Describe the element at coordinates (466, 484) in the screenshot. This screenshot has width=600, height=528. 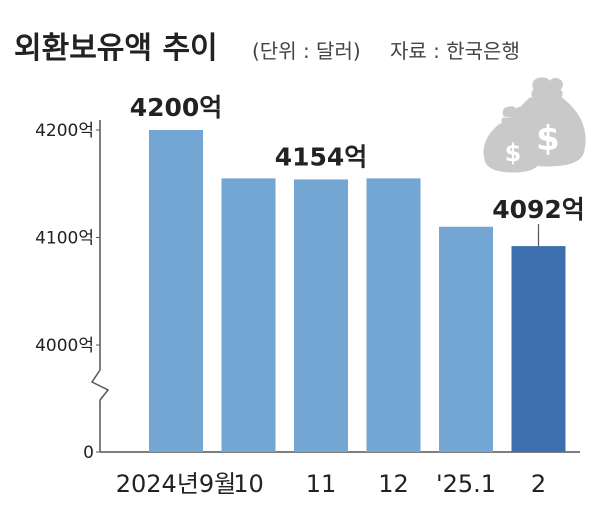
I see `x-tick-label: '25.1` at that location.